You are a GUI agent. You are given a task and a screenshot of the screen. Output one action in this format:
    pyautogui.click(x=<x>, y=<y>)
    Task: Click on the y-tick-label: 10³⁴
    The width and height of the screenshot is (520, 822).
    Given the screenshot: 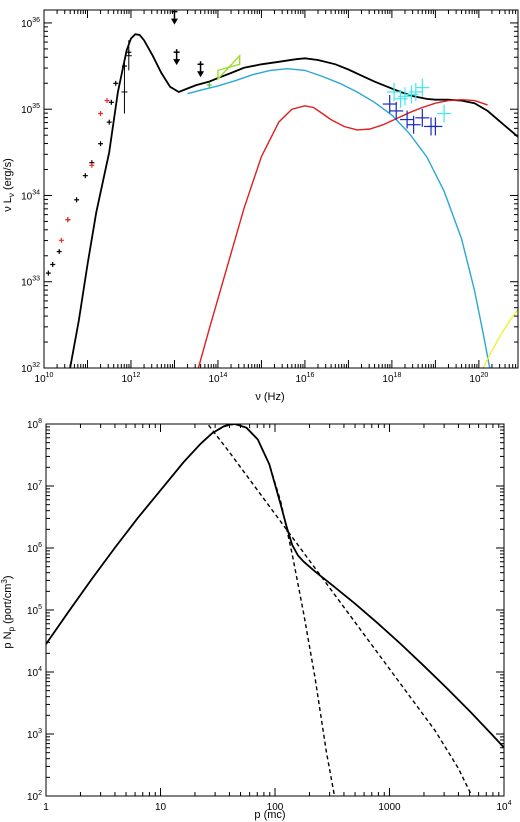 What is the action you would take?
    pyautogui.click(x=30, y=195)
    